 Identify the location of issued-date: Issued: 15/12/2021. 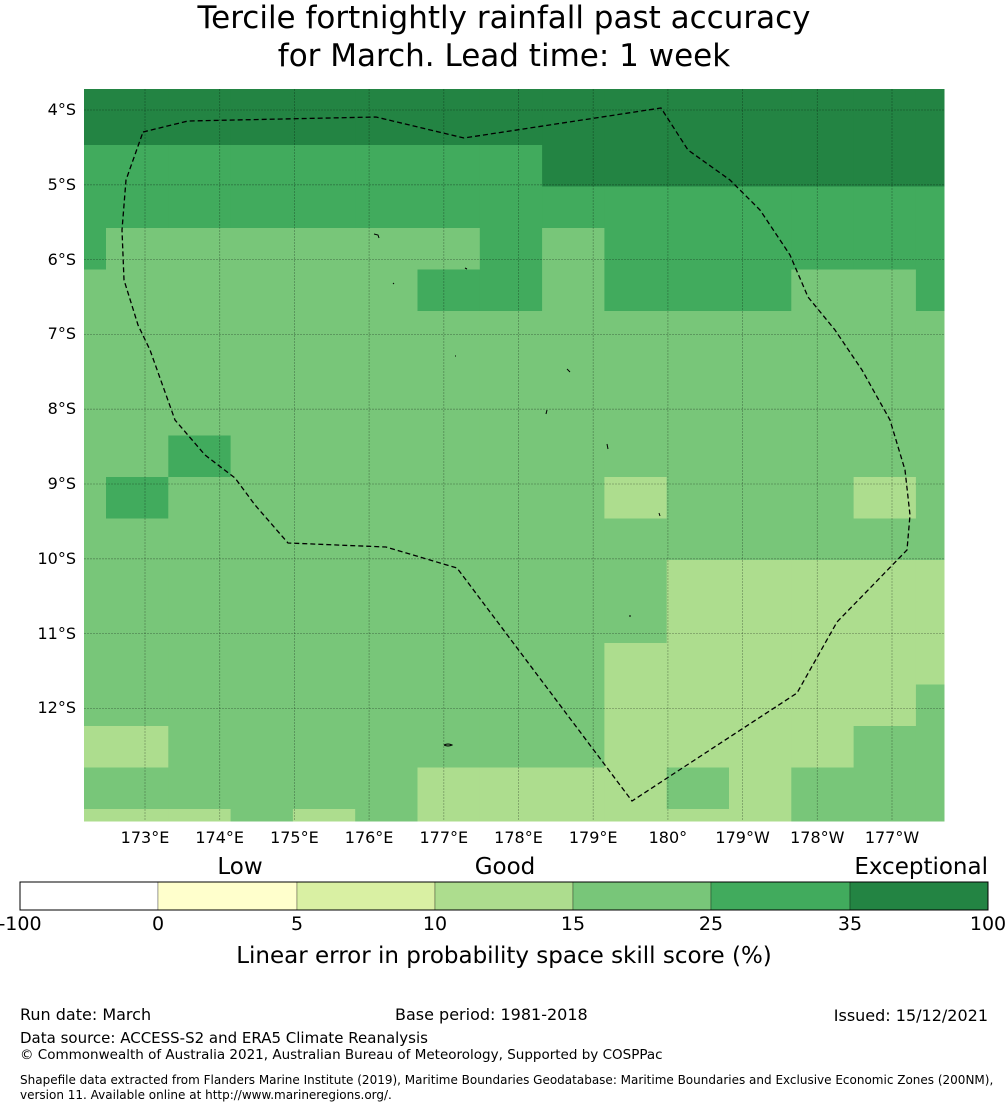
(910, 1015).